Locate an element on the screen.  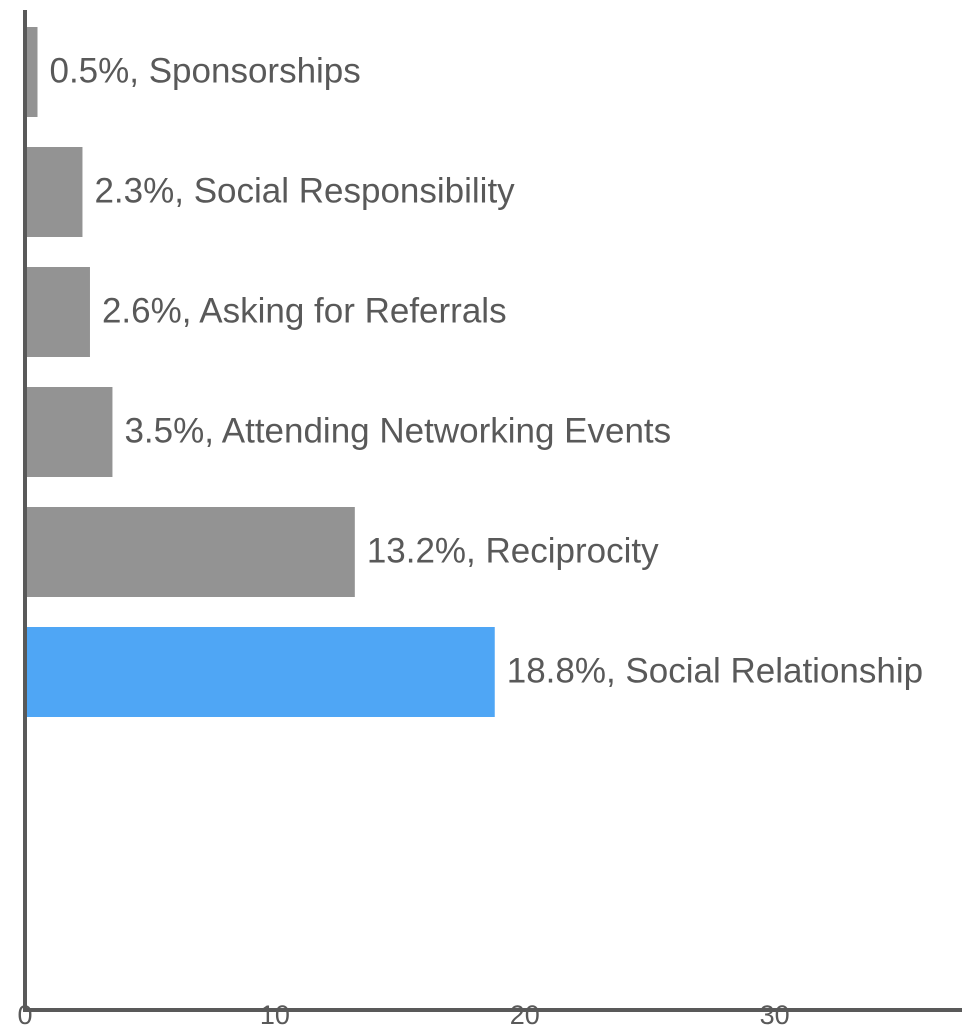
x-tick-label: 10 is located at coordinates (275, 1015).